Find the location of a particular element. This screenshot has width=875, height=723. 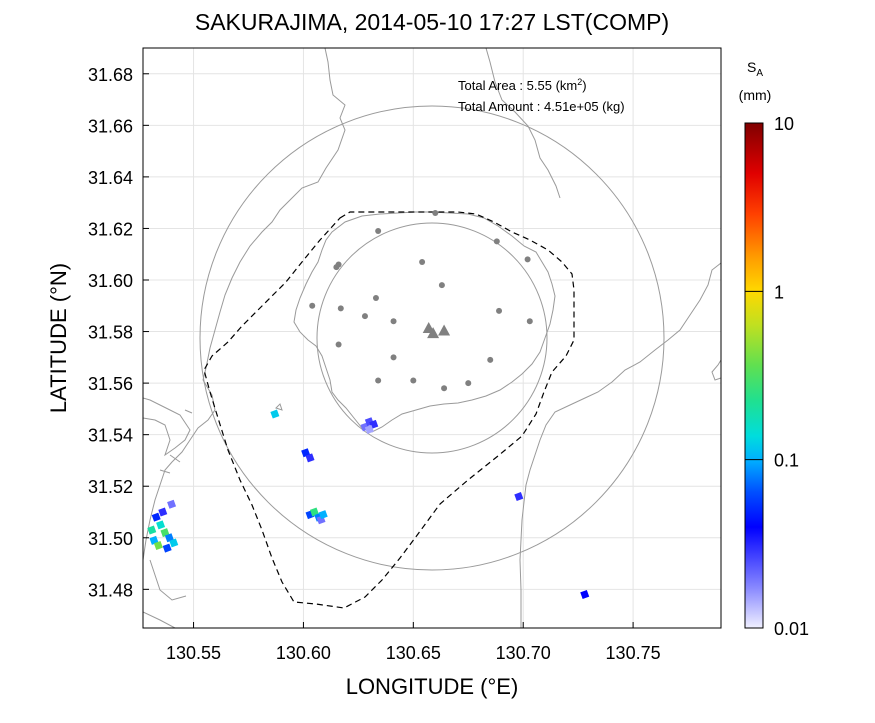

chart-title: SAKURAJIMA, 2014-05-10 17:27 LST(COMP) is located at coordinates (432, 22).